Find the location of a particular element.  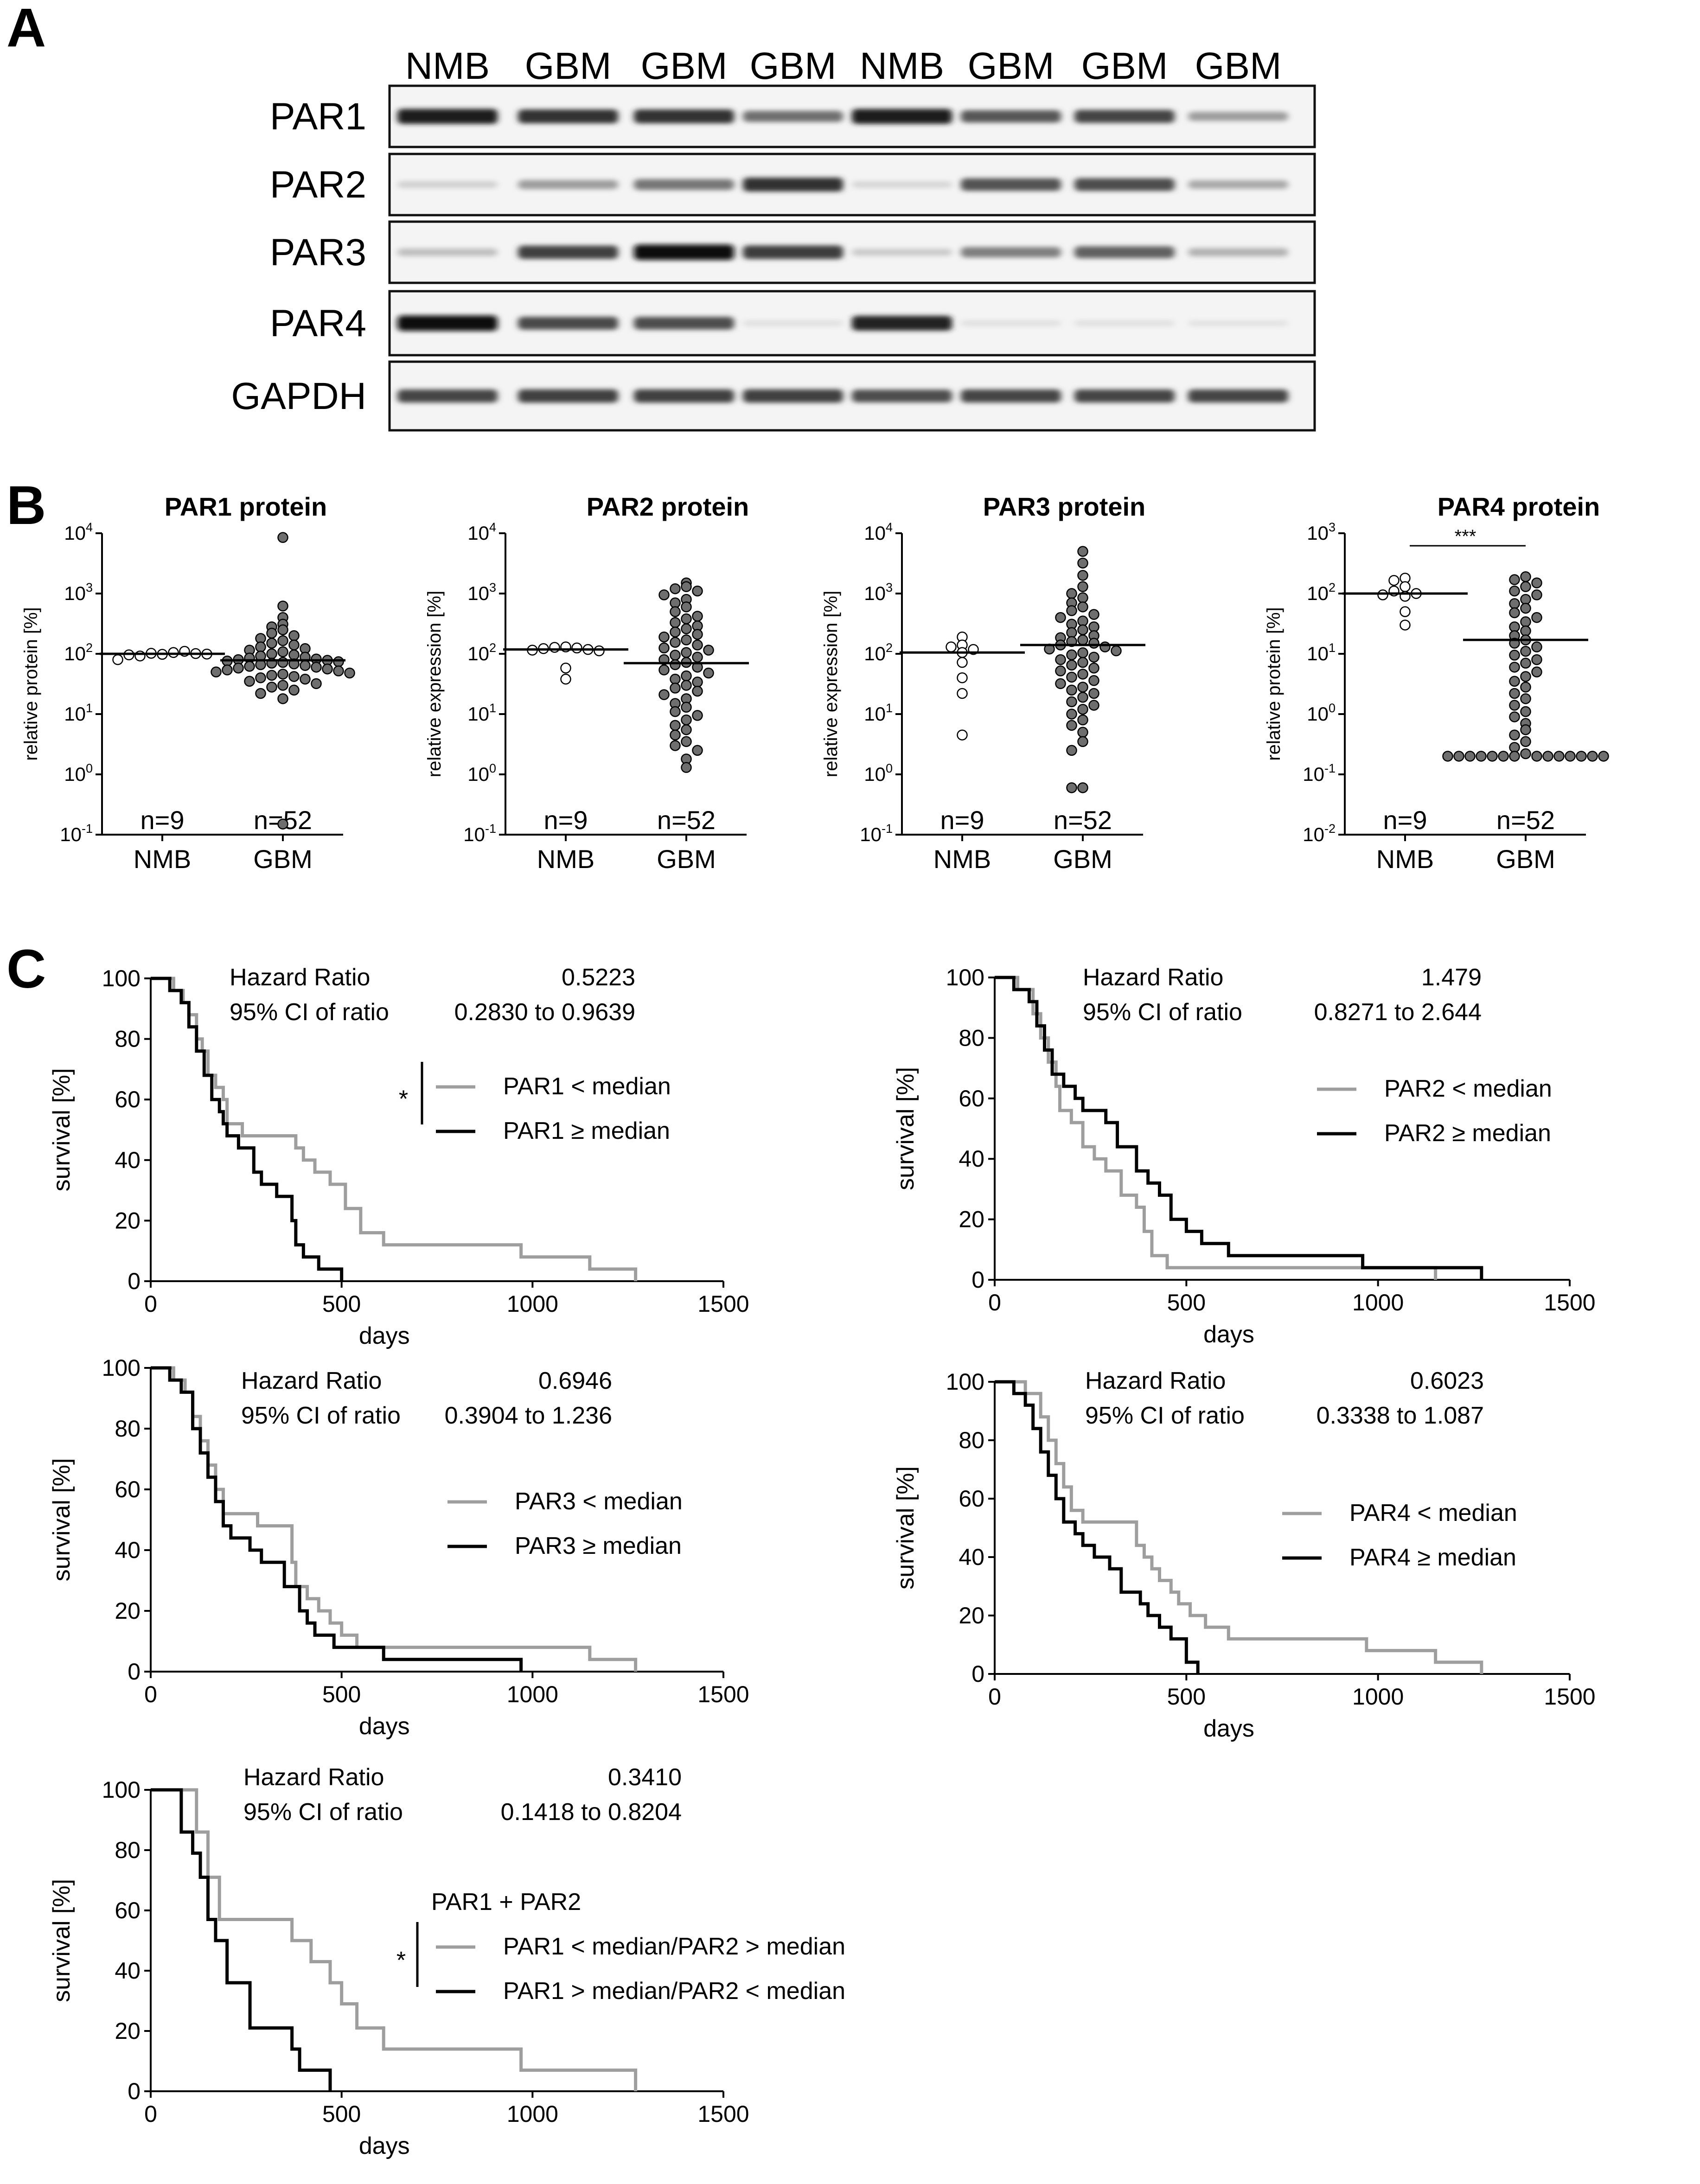

lane-label: NMB is located at coordinates (447, 66).